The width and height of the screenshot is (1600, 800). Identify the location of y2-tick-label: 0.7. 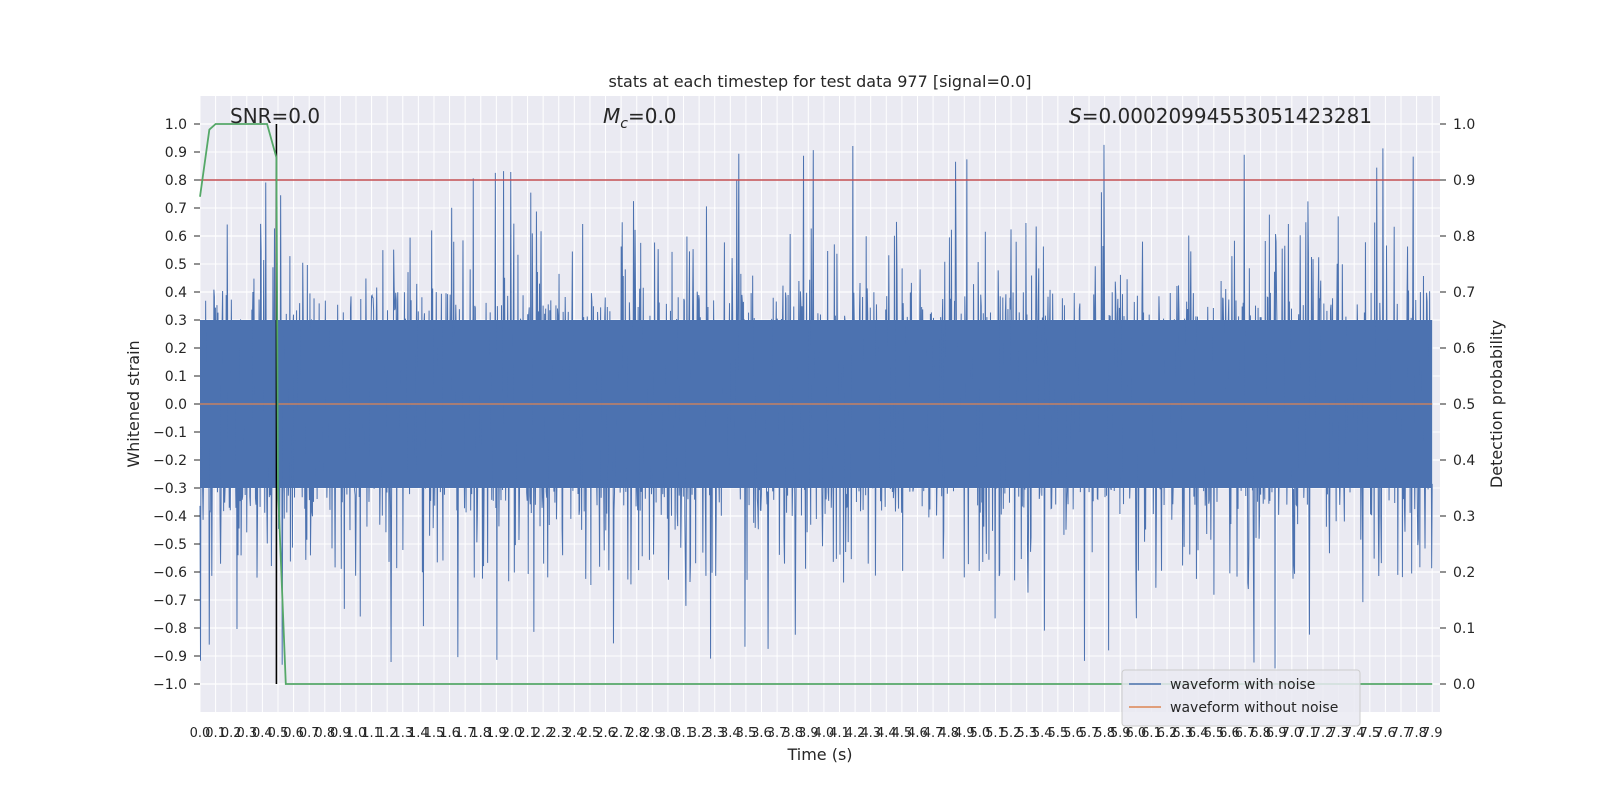
(1464, 293).